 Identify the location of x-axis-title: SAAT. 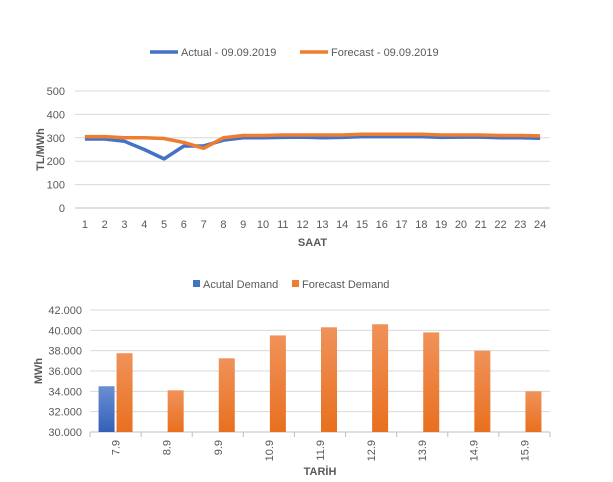
(312, 243).